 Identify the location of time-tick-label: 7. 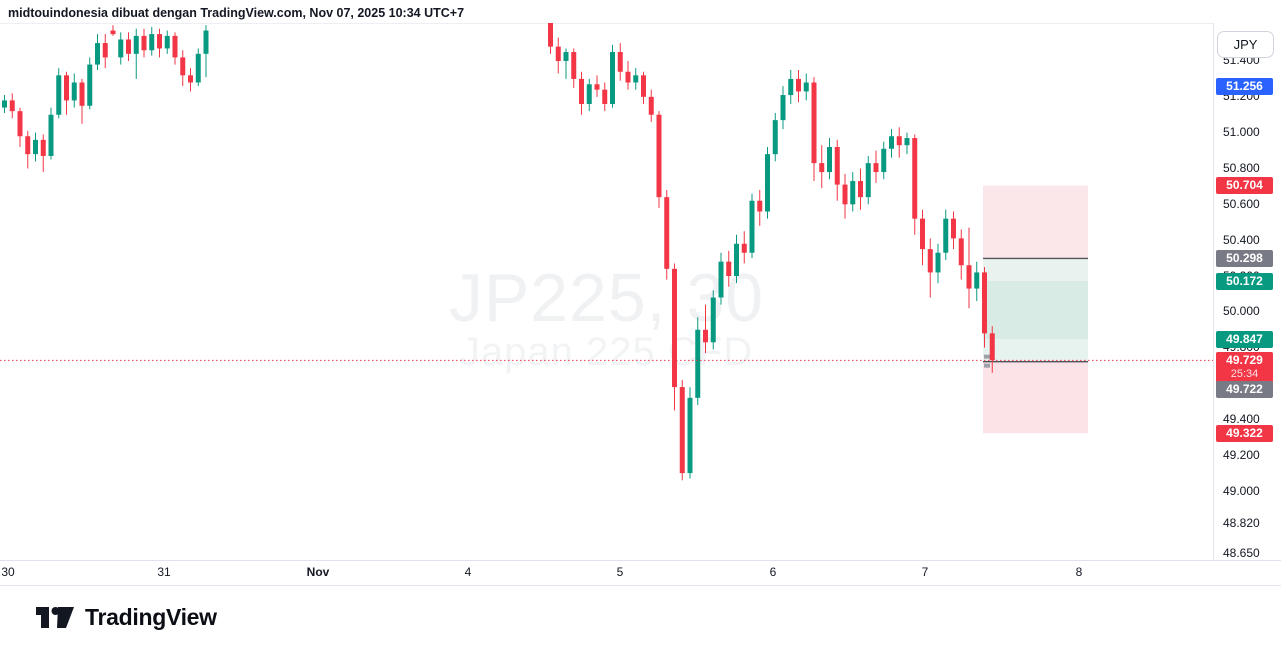
(925, 572).